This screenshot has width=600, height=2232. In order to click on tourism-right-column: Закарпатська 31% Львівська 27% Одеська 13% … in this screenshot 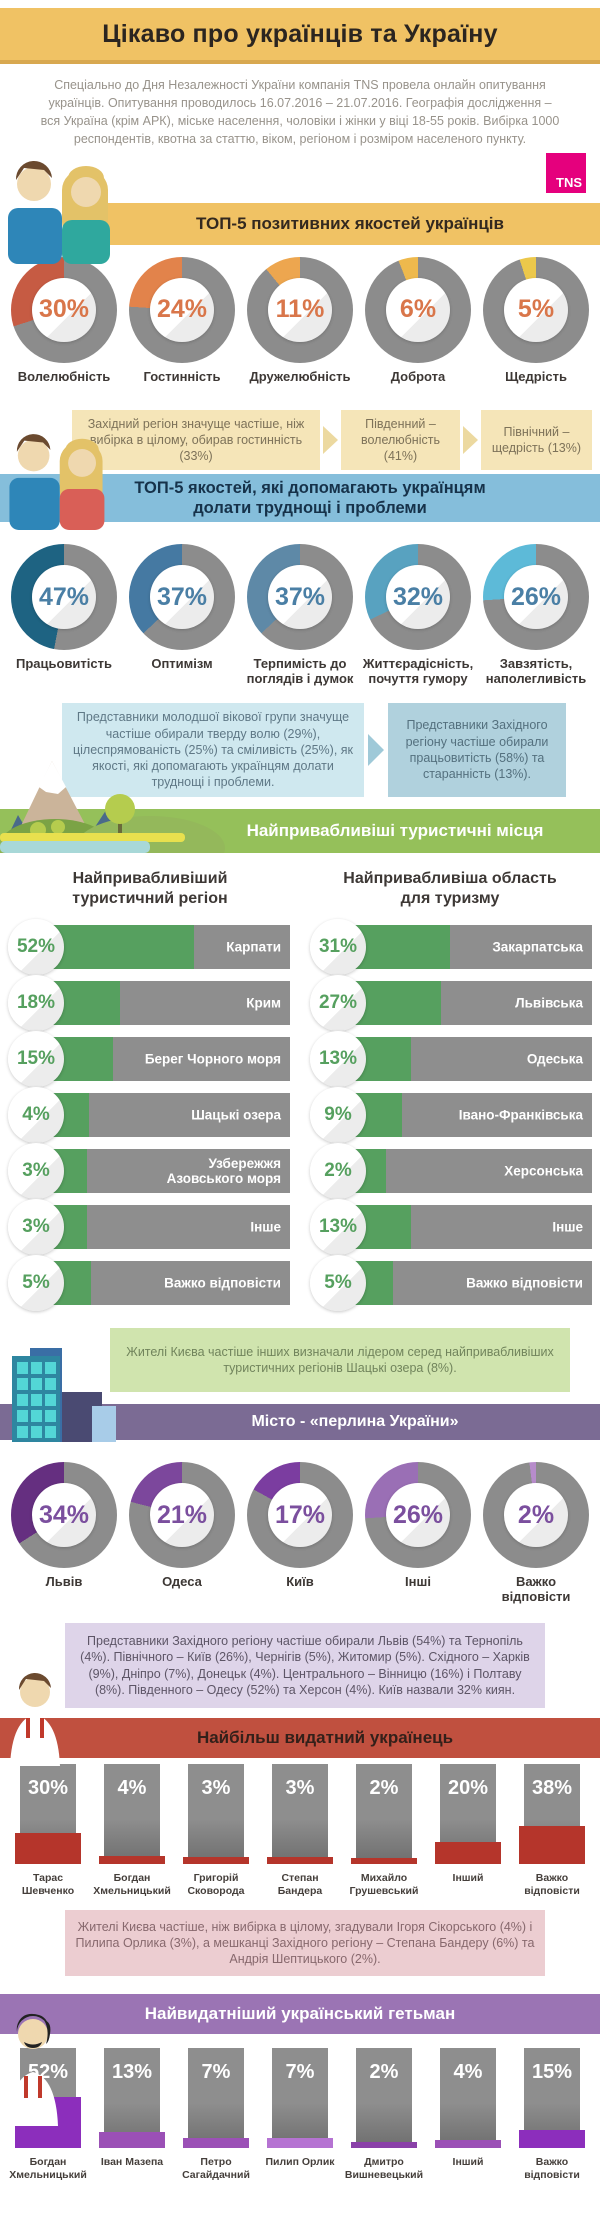, I will do `click(451, 1115)`.